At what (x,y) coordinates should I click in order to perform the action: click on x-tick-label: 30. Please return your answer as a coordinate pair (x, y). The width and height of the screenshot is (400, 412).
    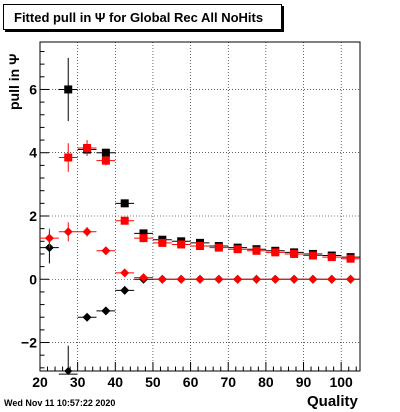
    Looking at the image, I should click on (78, 382).